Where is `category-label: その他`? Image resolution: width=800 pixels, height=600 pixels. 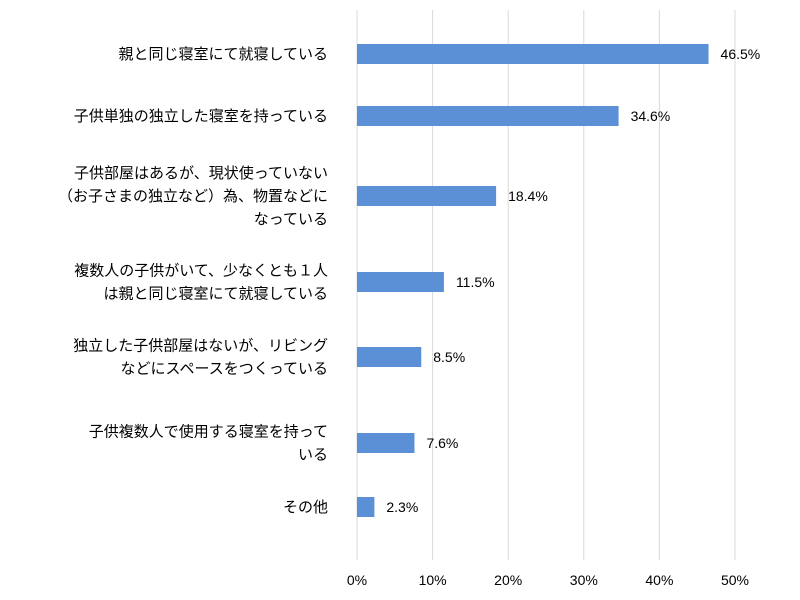
category-label: その他 is located at coordinates (305, 507).